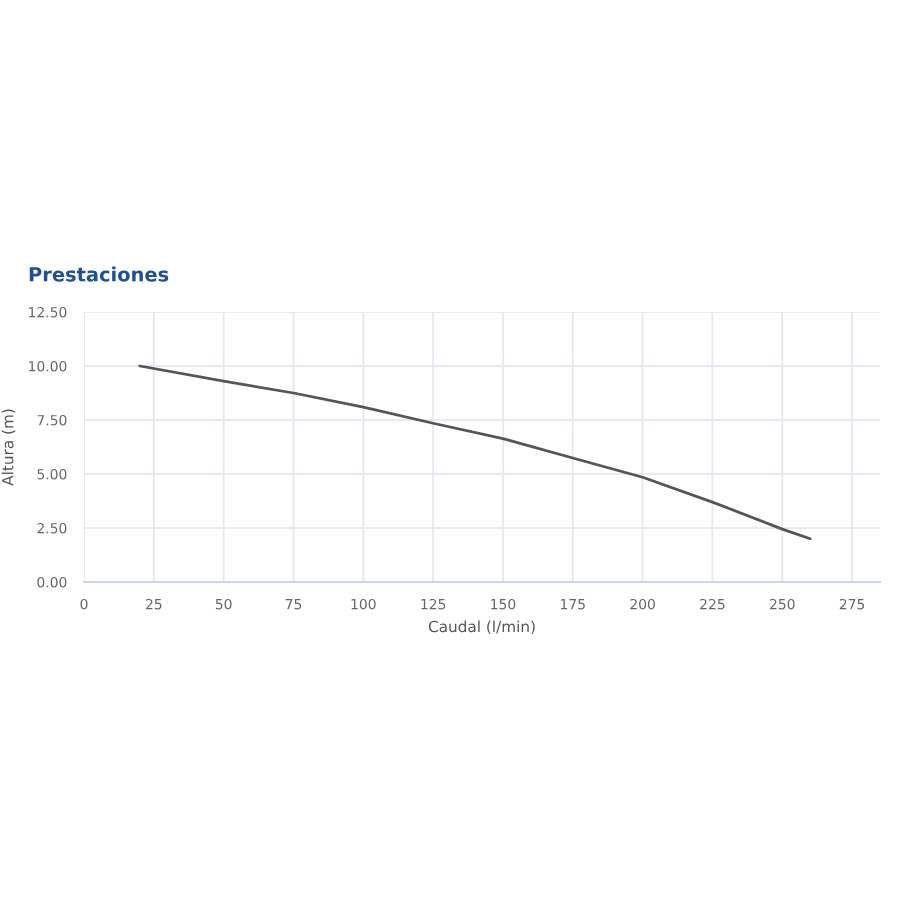 The image size is (904, 904). What do you see at coordinates (475, 452) in the screenshot?
I see `line-series` at bounding box center [475, 452].